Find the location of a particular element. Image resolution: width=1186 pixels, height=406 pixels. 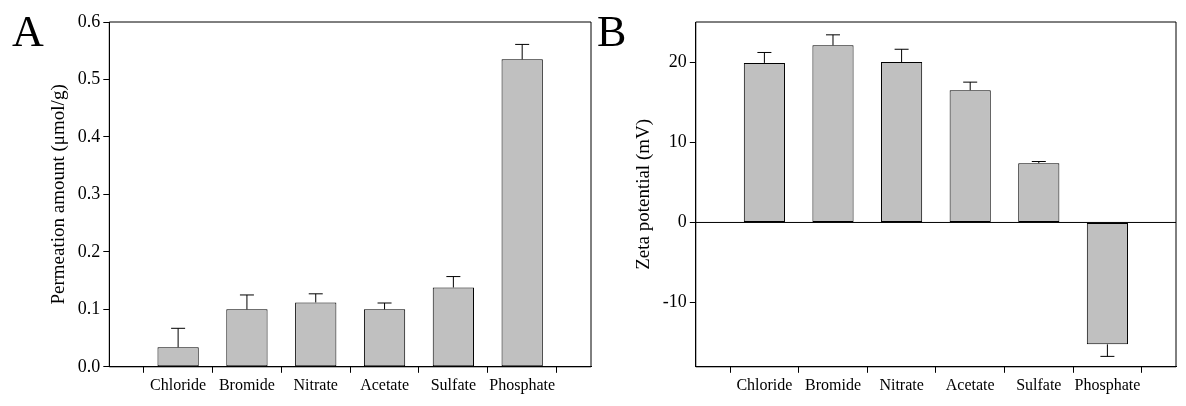

y-tick-label: 0.0 is located at coordinates (89, 365).